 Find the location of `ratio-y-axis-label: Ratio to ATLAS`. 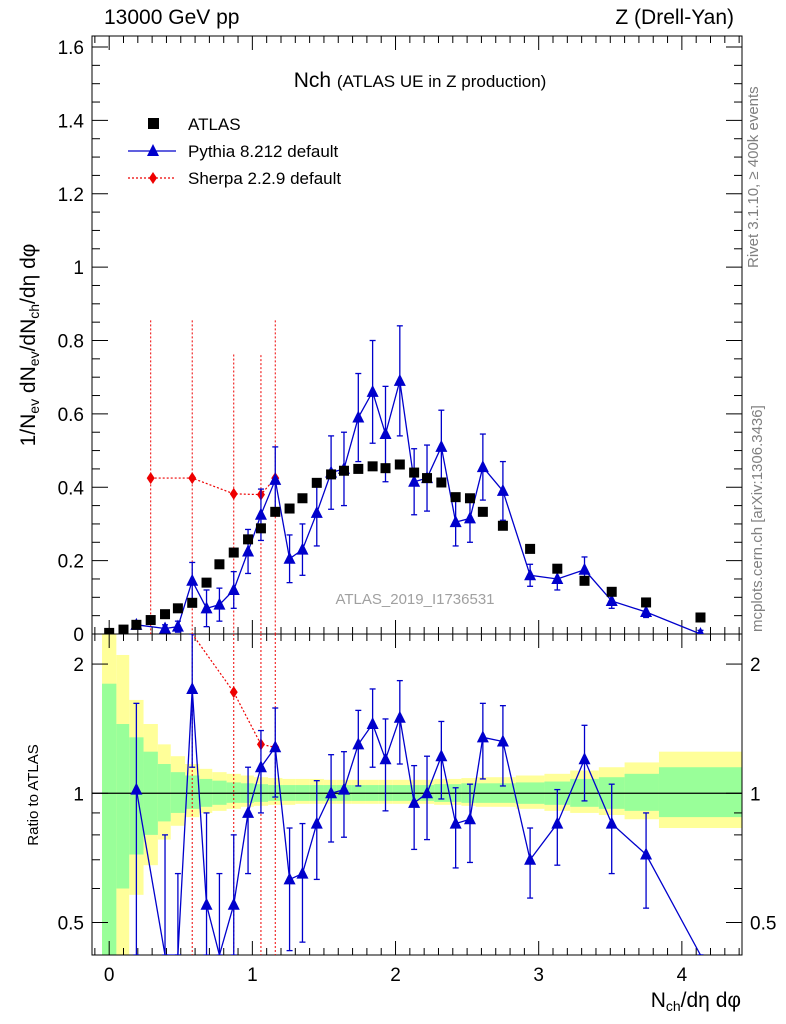

ratio-y-axis-label: Ratio to ATLAS is located at coordinates (33, 794).